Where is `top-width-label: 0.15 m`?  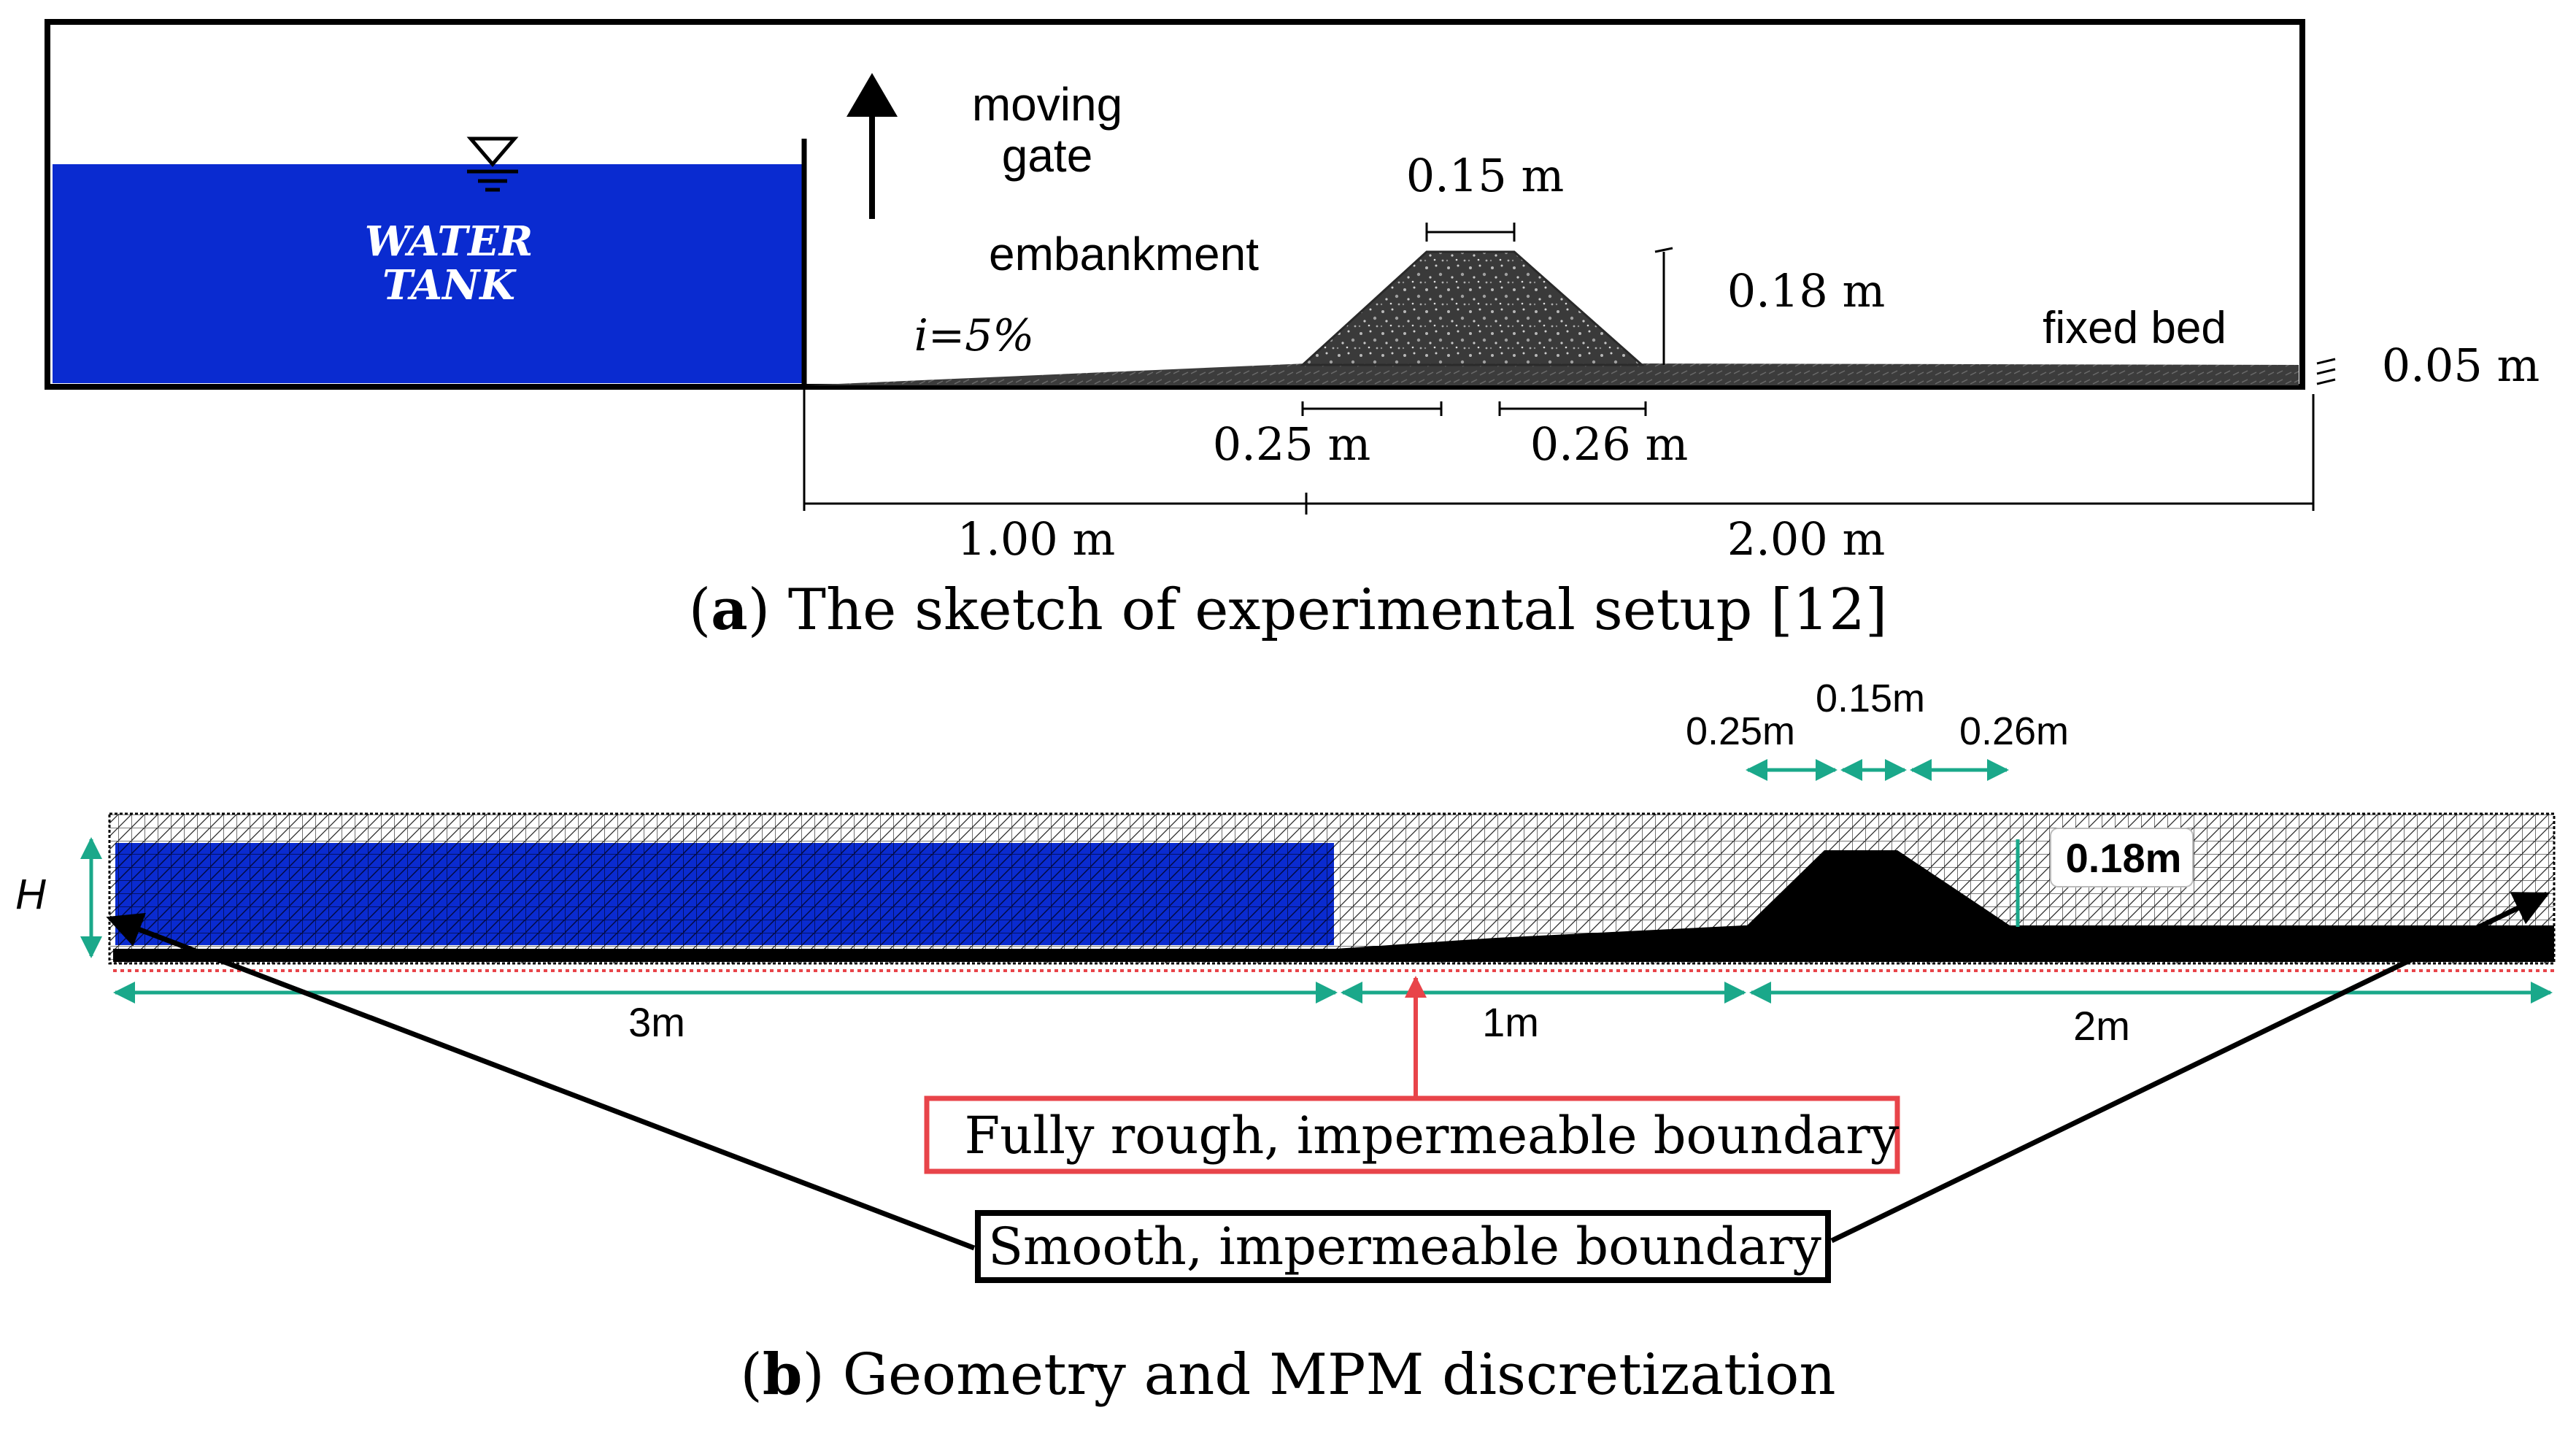 top-width-label: 0.15 m is located at coordinates (1485, 175).